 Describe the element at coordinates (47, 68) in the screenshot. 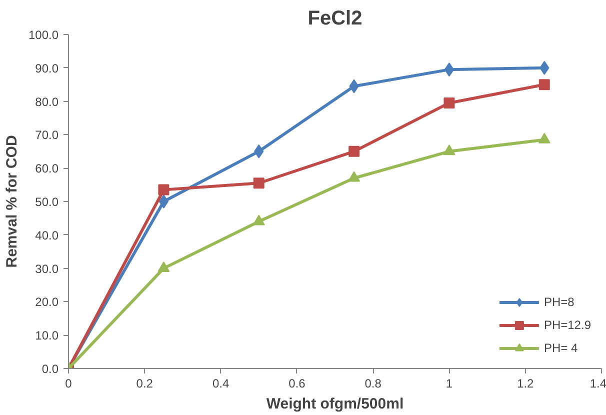

I see `y-tick-label: 90.0` at that location.